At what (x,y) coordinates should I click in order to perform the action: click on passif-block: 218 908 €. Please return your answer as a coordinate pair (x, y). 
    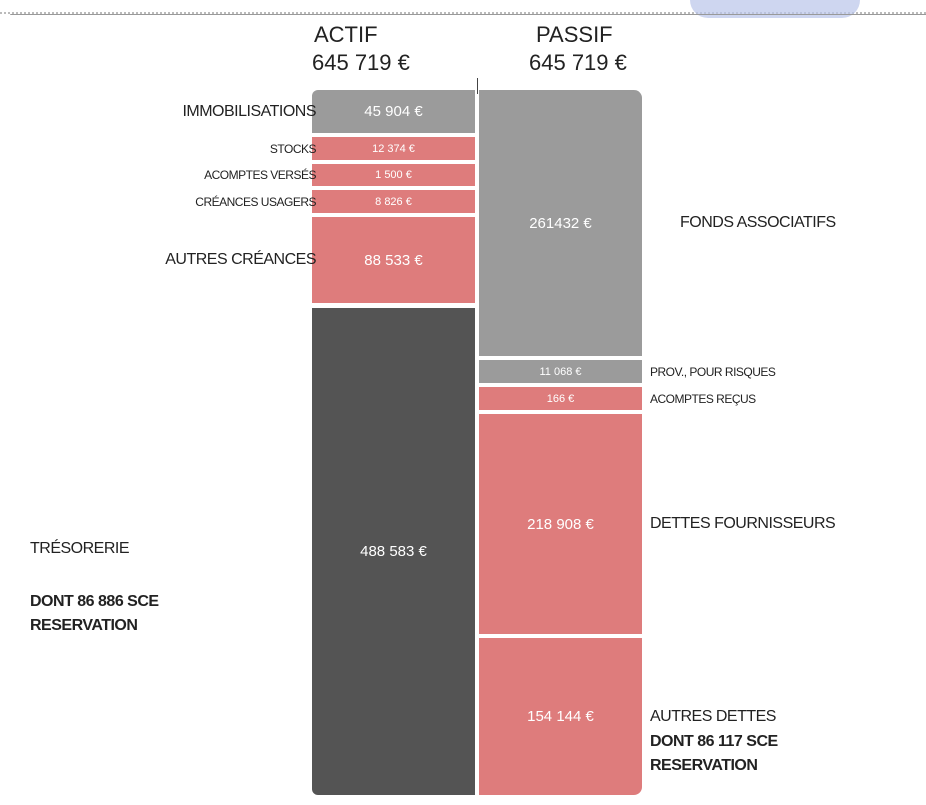
    Looking at the image, I should click on (560, 524).